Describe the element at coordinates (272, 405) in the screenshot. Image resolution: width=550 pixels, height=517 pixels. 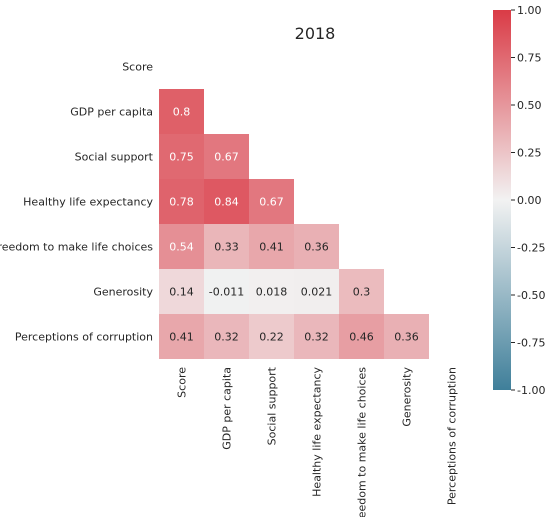
I see `x-tick-social-support: Social support` at that location.